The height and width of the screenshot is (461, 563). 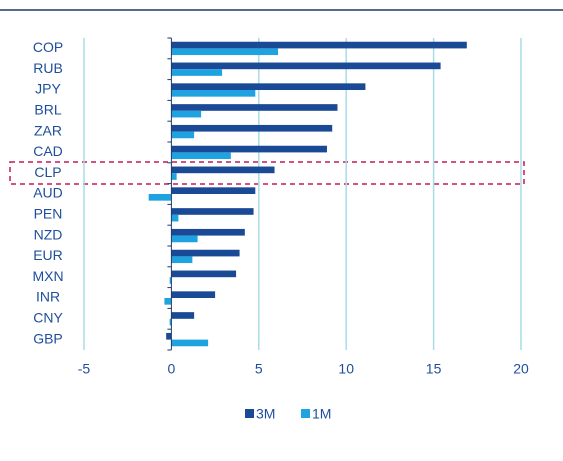 I want to click on y-tick-label: JPY, so click(x=48, y=89).